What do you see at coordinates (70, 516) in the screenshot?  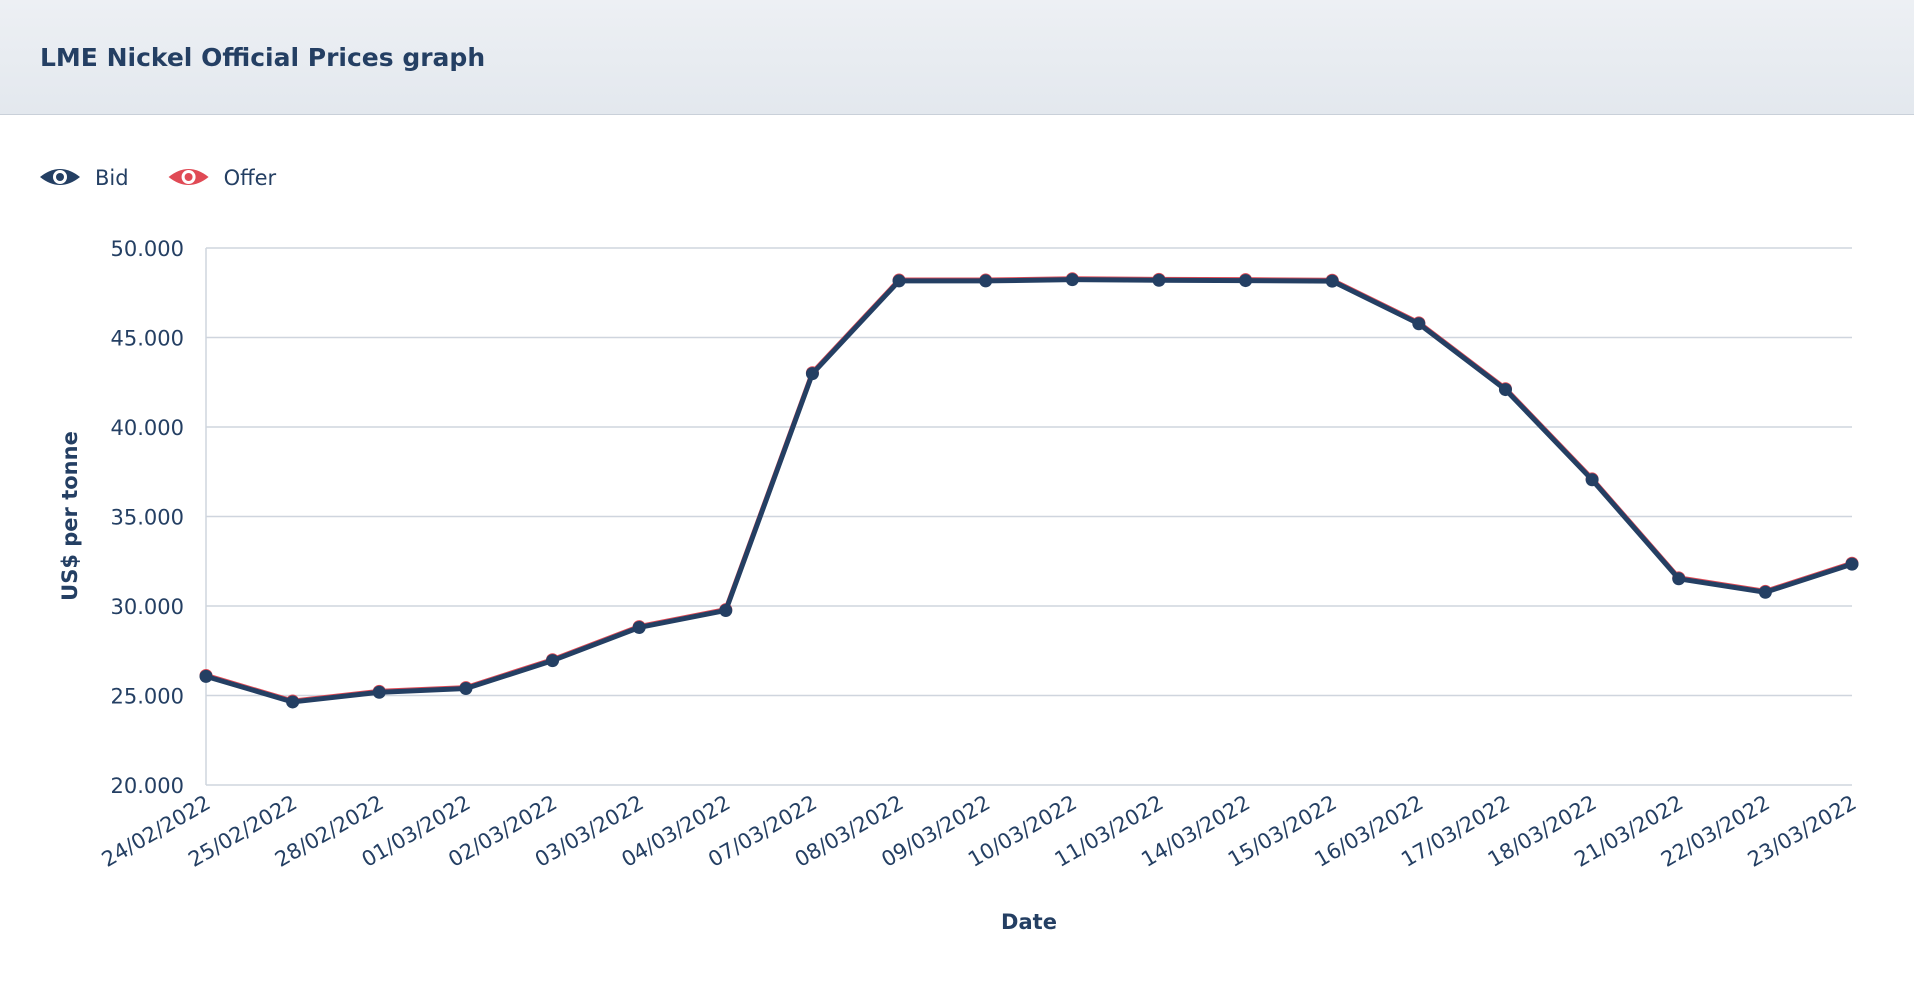 I see `y-axis-title: US$ per tonne` at bounding box center [70, 516].